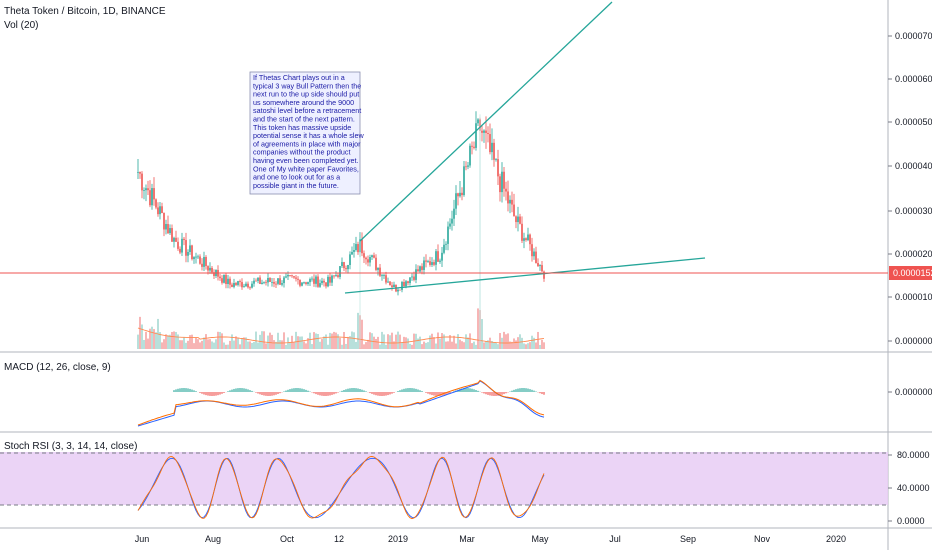  Describe the element at coordinates (913, 166) in the screenshot. I see `price-tick-label: 0.00004000` at that location.